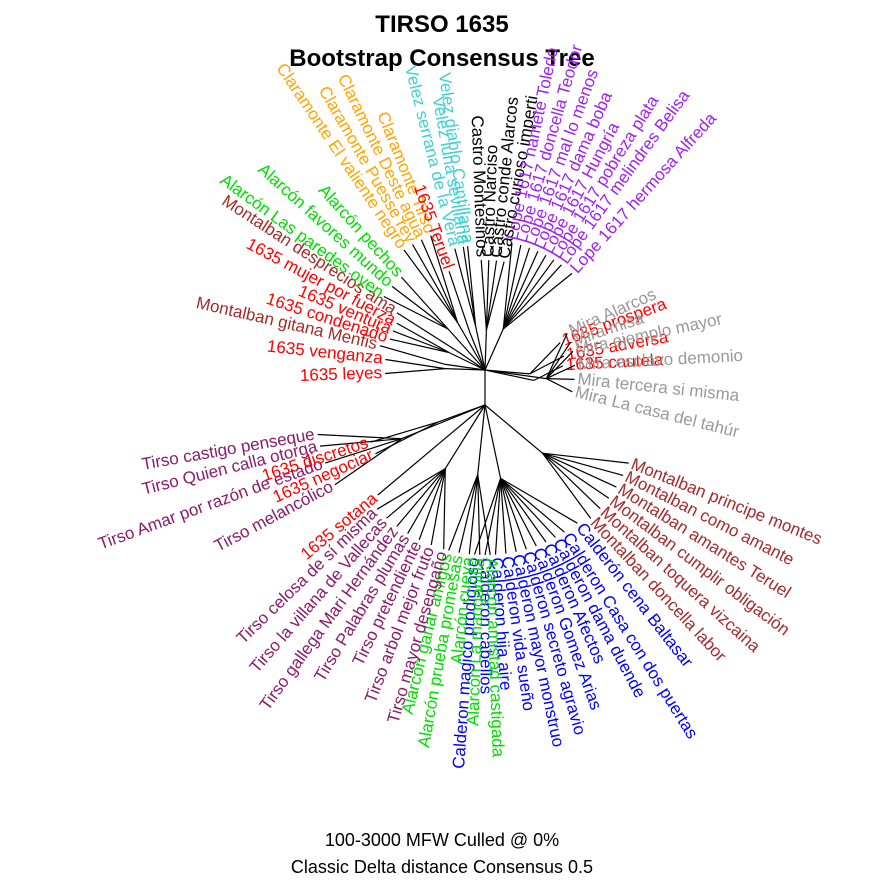 The width and height of the screenshot is (885, 888). Describe the element at coordinates (442, 867) in the screenshot. I see `footer-line-2: Classic Delta distance Consensus 0.5` at that location.